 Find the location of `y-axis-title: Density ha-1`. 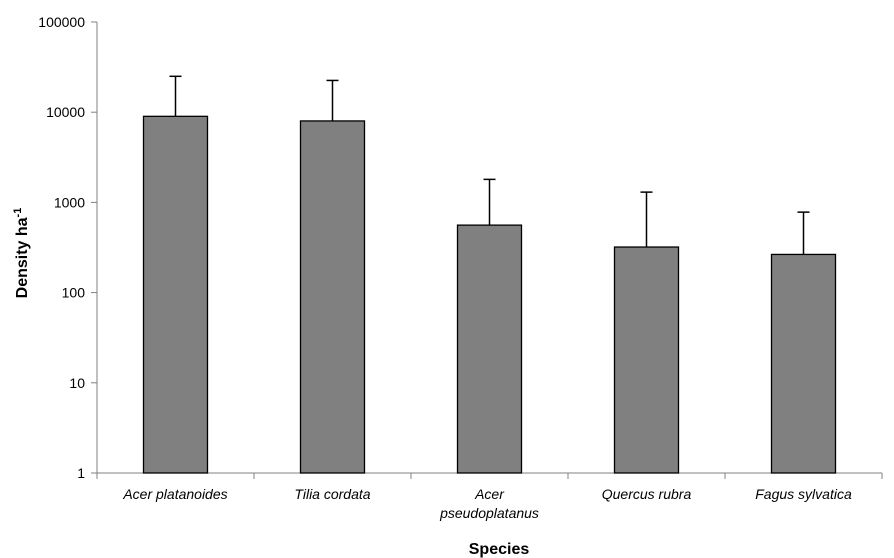

y-axis-title: Density ha-1 is located at coordinates (21, 253).